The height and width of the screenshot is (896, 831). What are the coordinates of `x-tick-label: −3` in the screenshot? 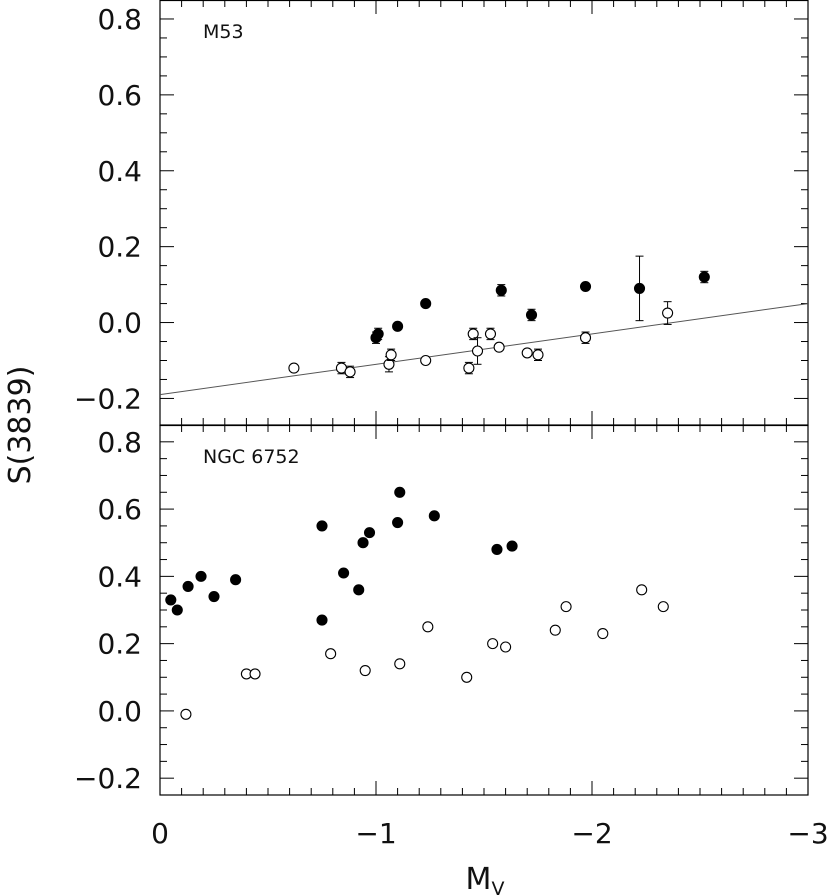 It's located at (807, 833).